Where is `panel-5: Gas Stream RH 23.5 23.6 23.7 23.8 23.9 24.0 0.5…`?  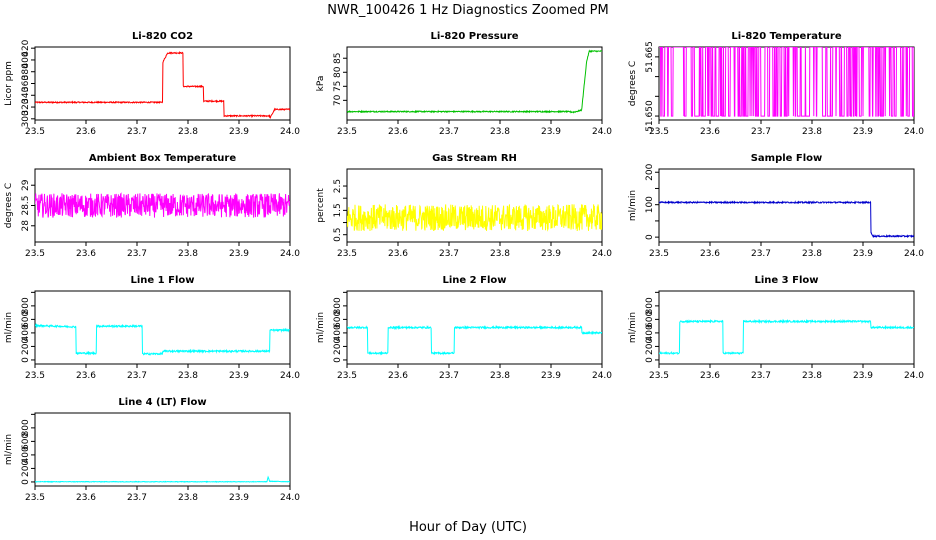 panel-5: Gas Stream RH 23.5 23.6 23.7 23.8 23.9 24.0 0.5… is located at coordinates (464, 206).